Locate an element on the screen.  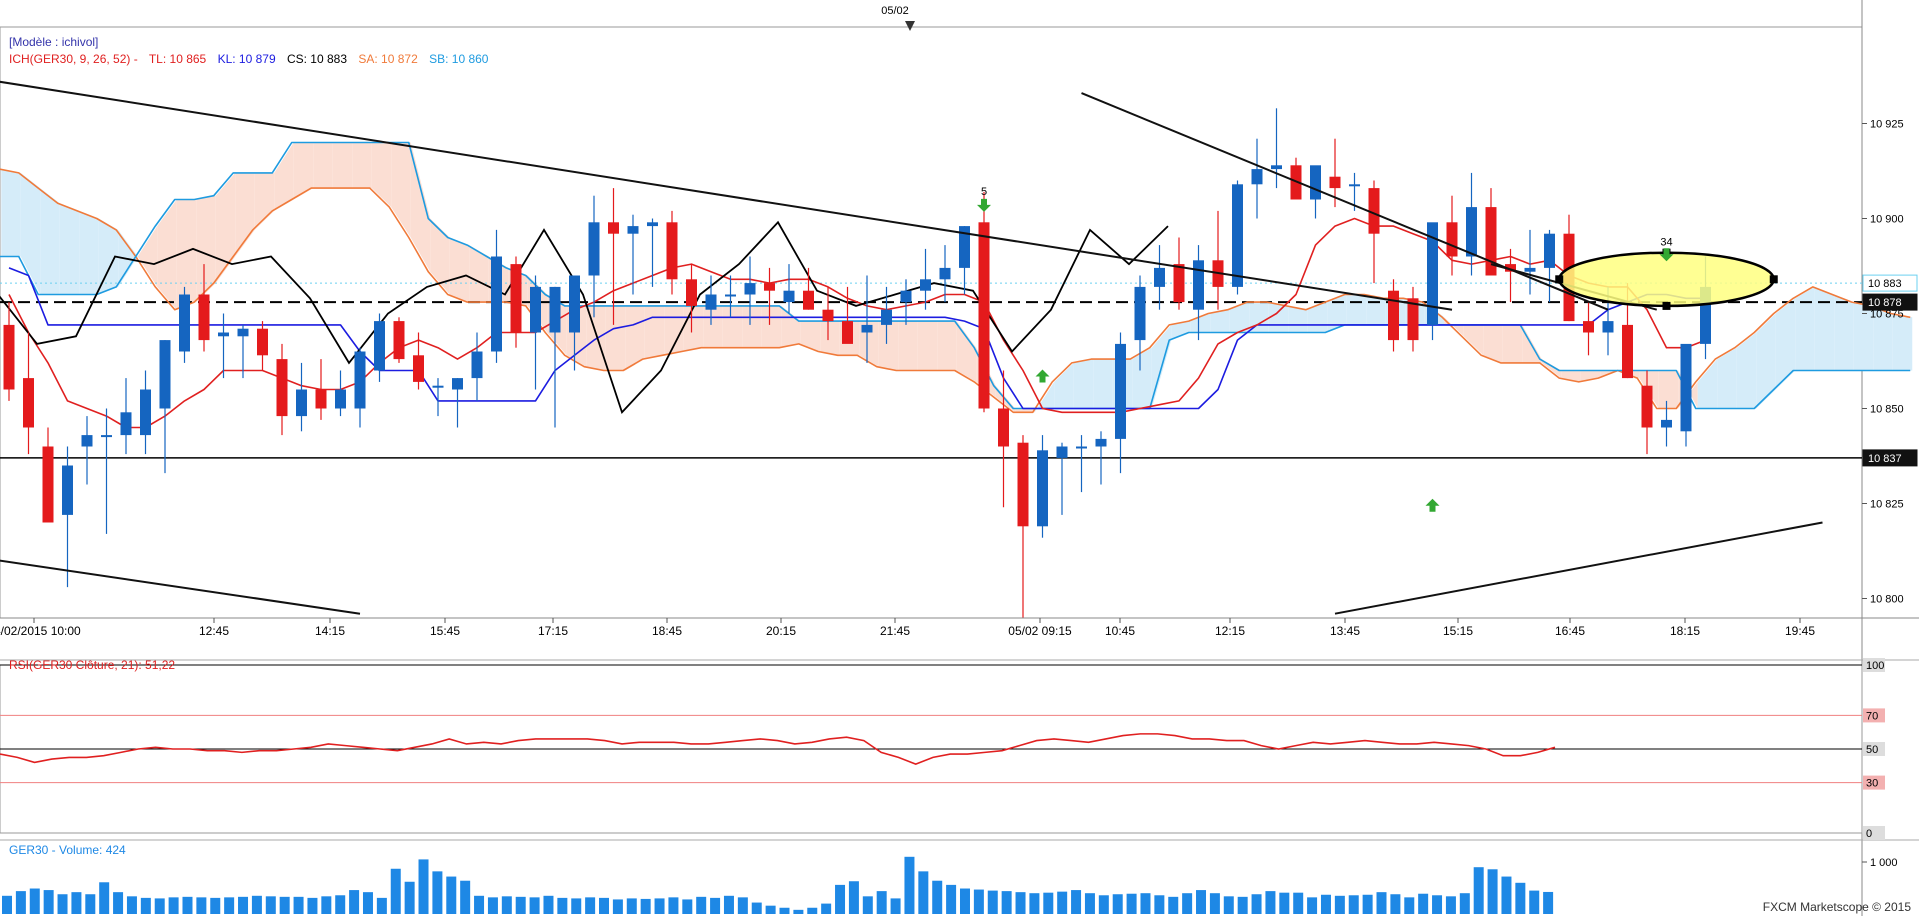
top-date-marker-icon is located at coordinates (910, 26).